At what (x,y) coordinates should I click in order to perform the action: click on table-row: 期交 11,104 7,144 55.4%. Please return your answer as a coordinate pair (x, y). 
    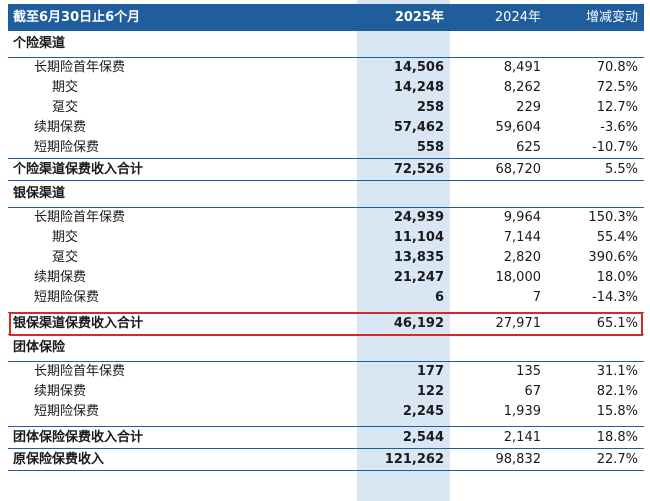
    Looking at the image, I should click on (326, 238).